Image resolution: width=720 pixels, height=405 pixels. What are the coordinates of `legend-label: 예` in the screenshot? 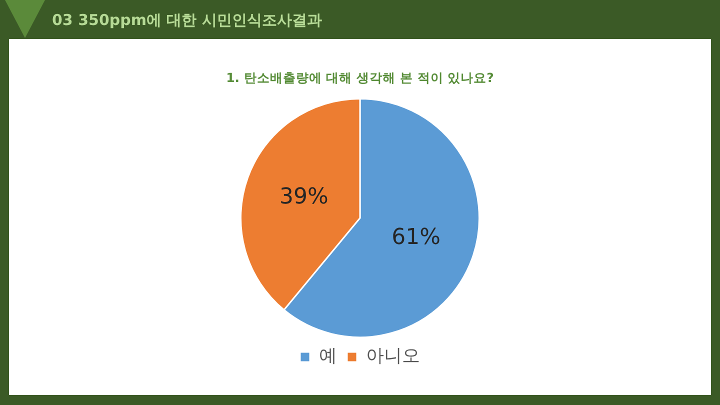 It's located at (328, 356).